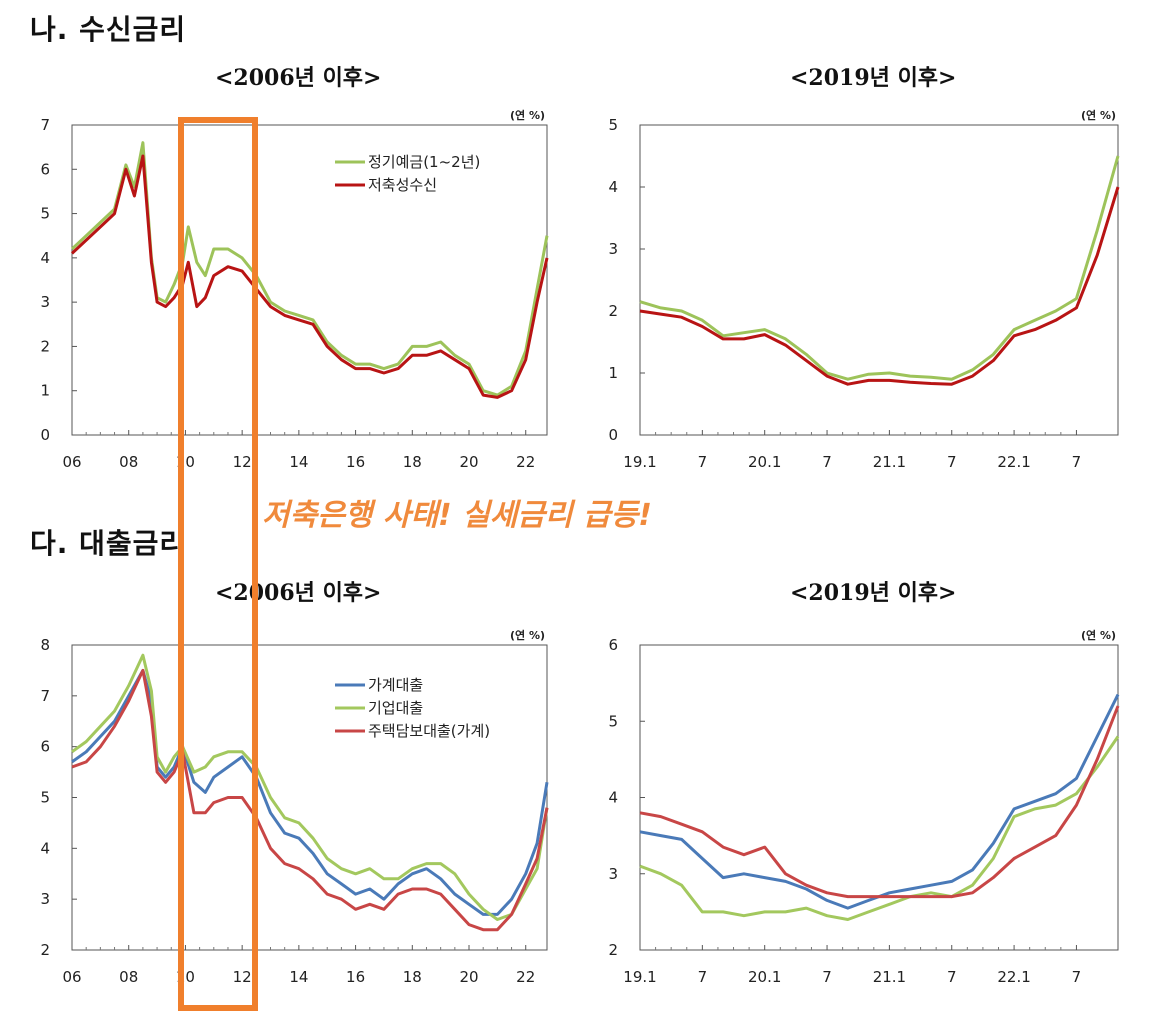 Image resolution: width=1159 pixels, height=1011 pixels. I want to click on y-tick-label: 8, so click(45, 645).